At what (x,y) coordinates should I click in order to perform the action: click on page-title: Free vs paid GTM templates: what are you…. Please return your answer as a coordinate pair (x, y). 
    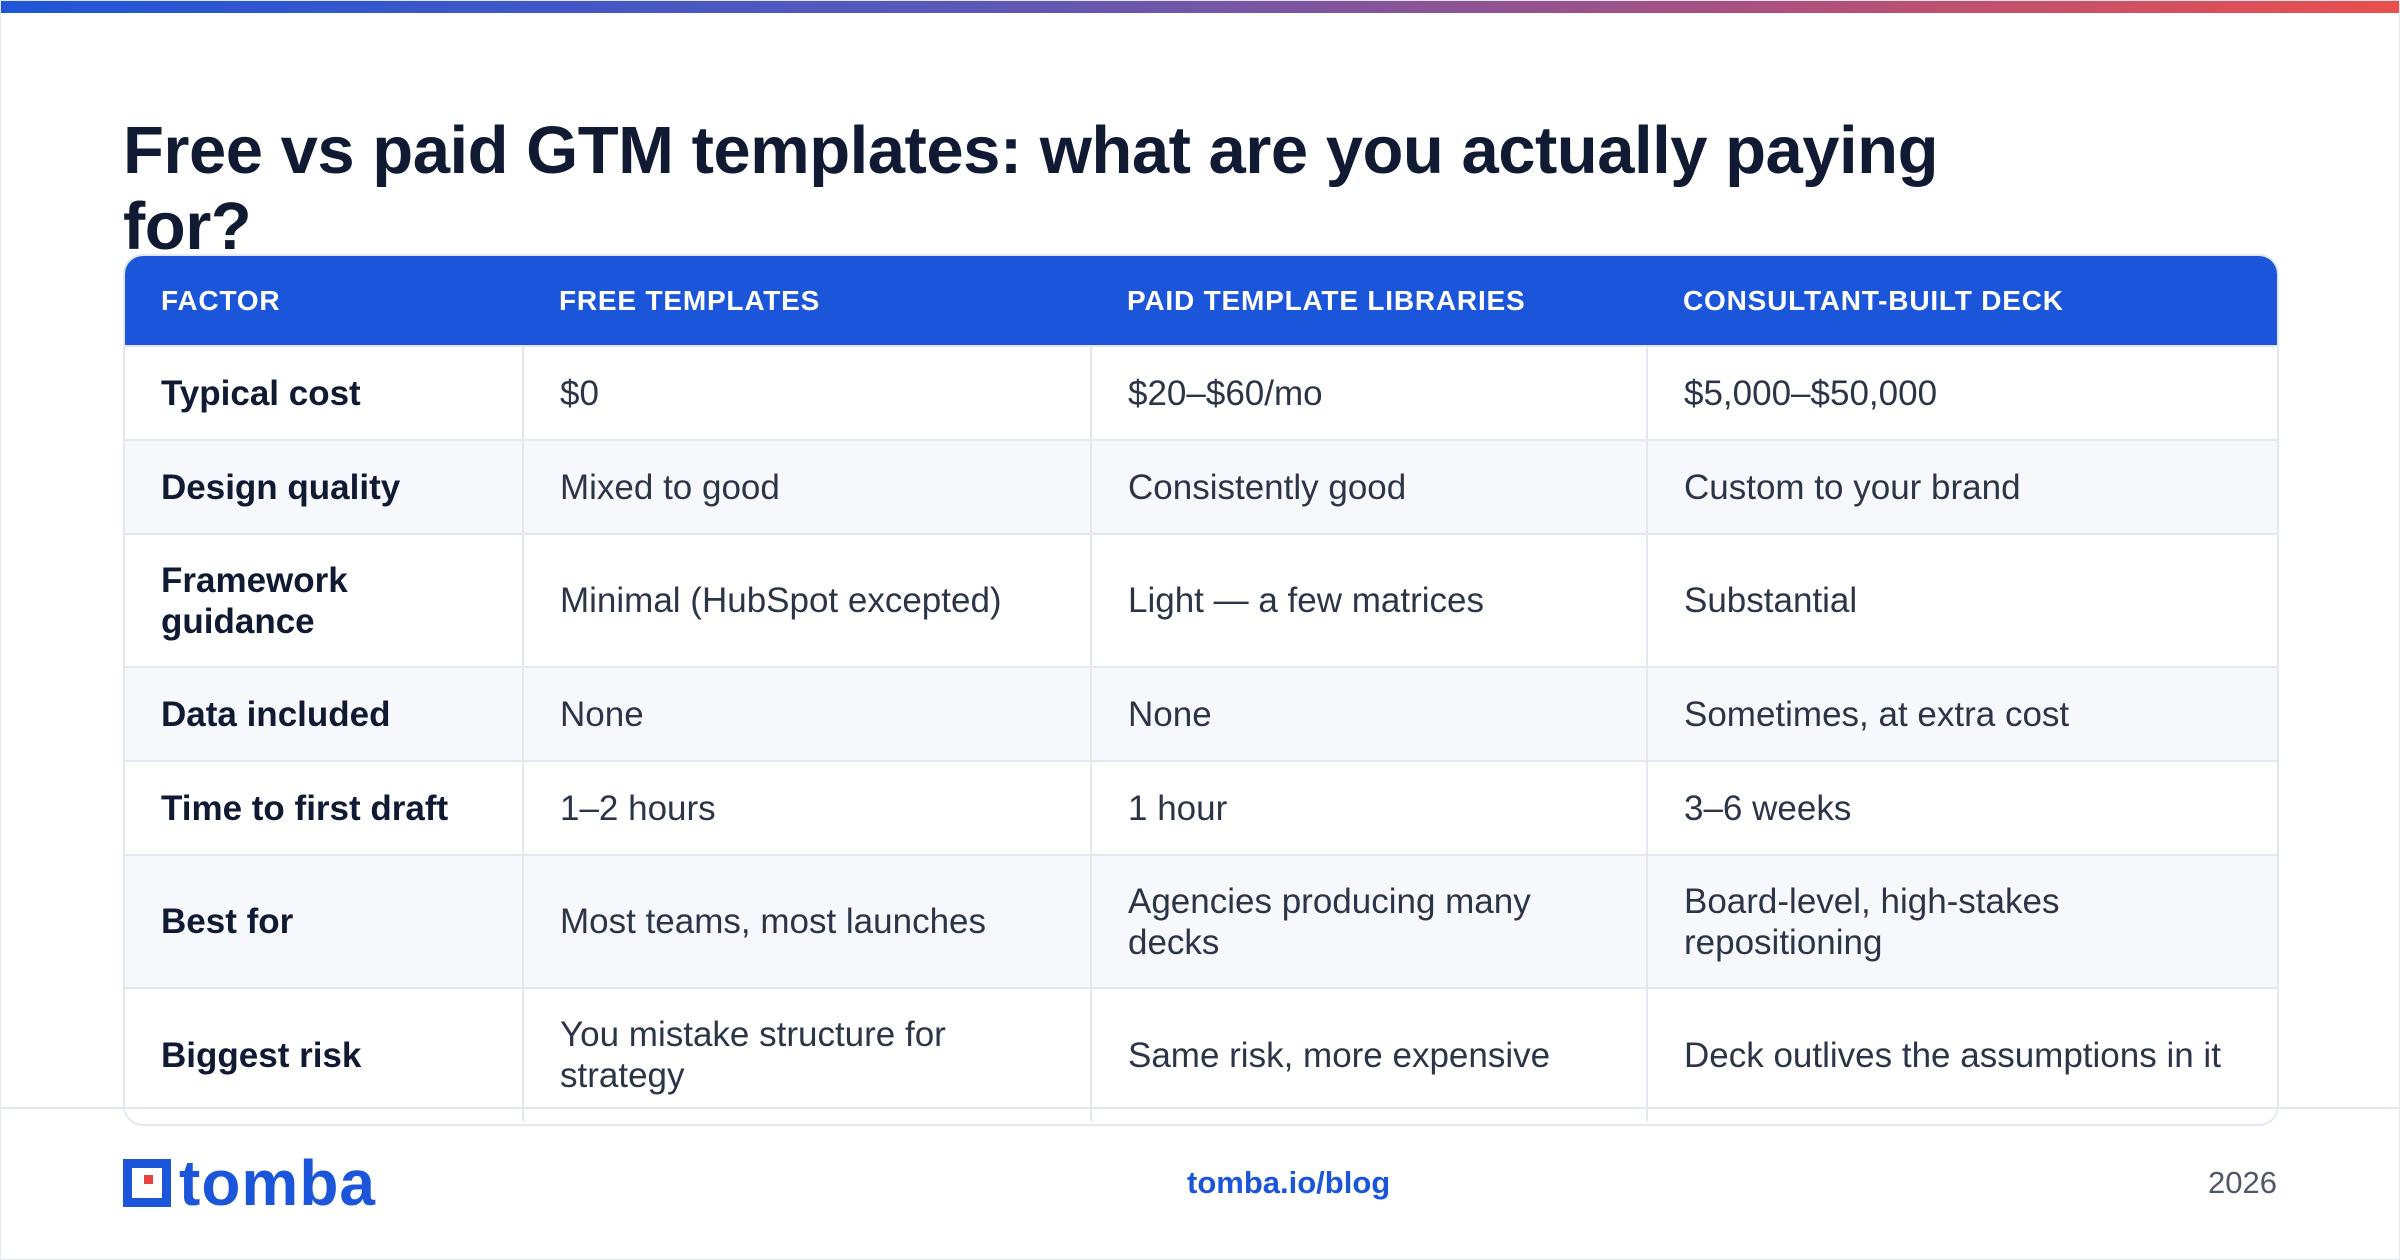
    Looking at the image, I should click on (1031, 188).